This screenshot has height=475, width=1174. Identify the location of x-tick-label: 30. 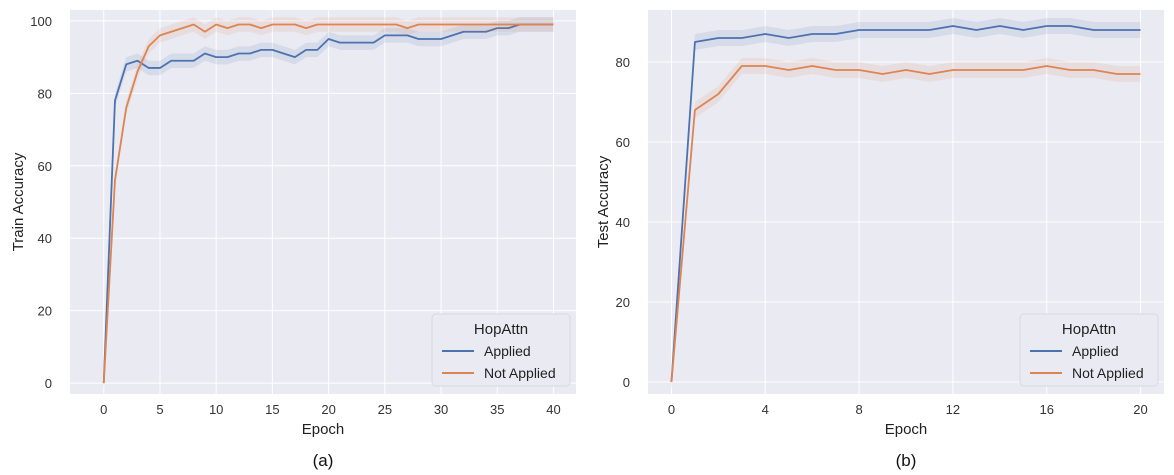
(441, 409).